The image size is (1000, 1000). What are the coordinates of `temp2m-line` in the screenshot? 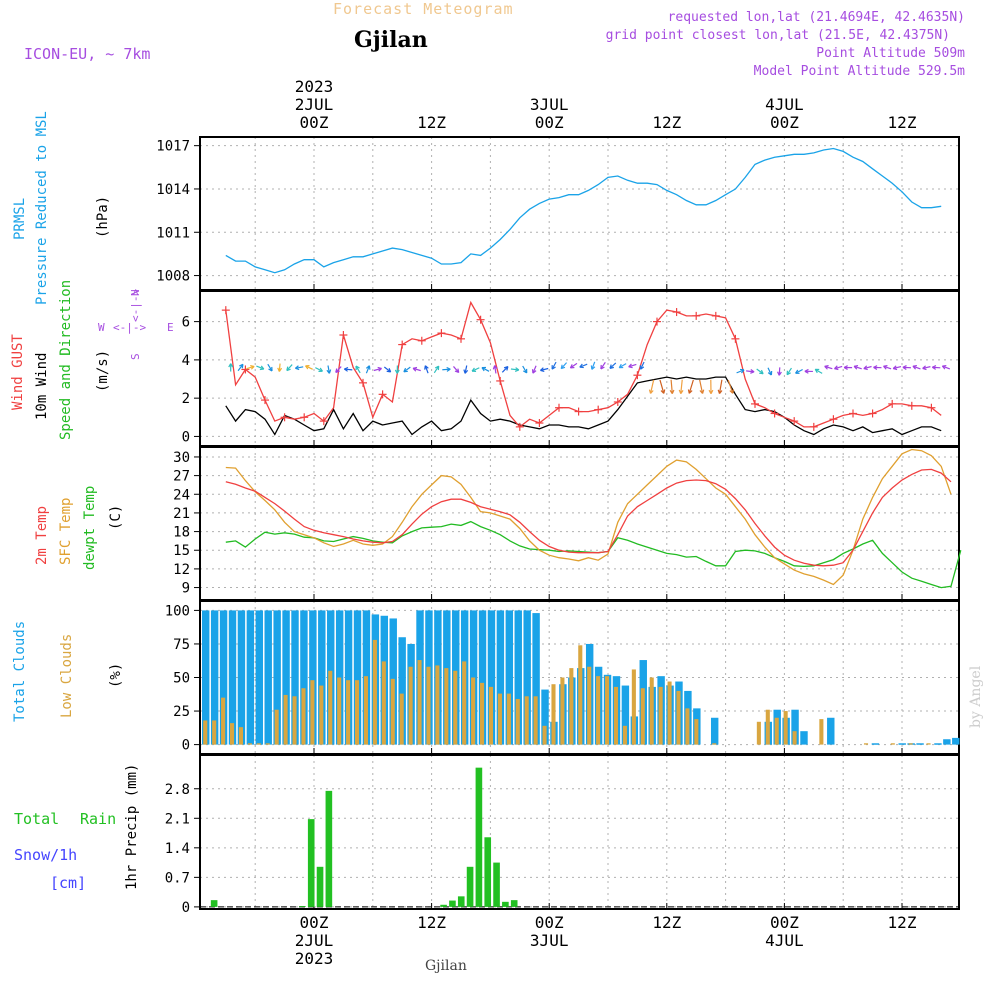 It's located at (588, 517).